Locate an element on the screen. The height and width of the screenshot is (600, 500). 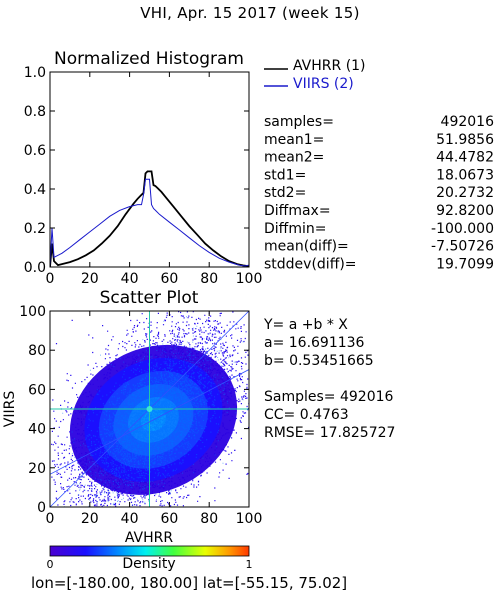
scatter-x-axis-label: AVHRR is located at coordinates (149, 538).